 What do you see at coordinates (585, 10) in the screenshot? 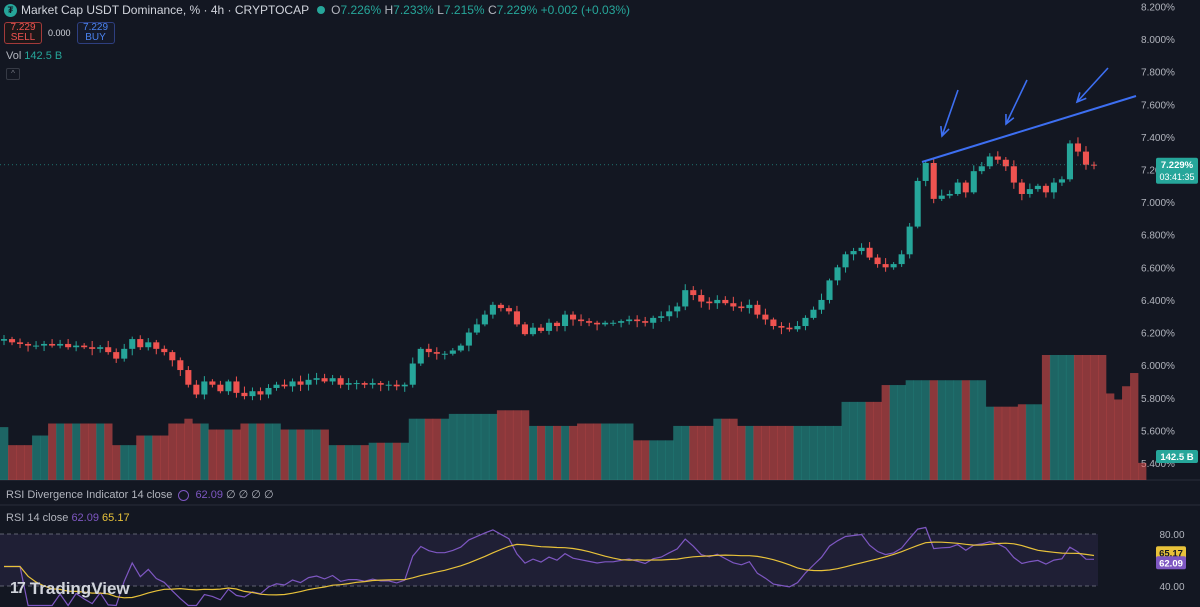
I see `change-value: +0.002 (+0.03%)` at bounding box center [585, 10].